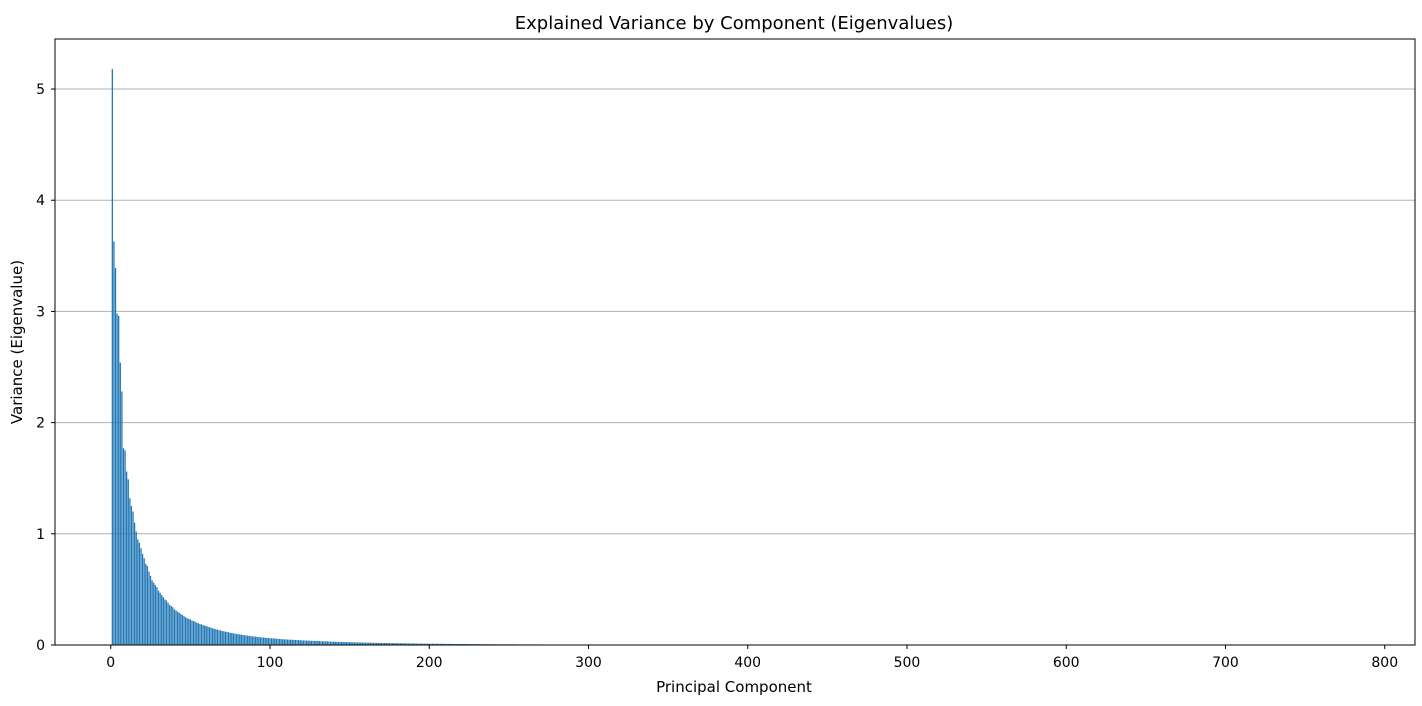 This screenshot has width=1422, height=706. I want to click on x-tick-label: 500, so click(907, 663).